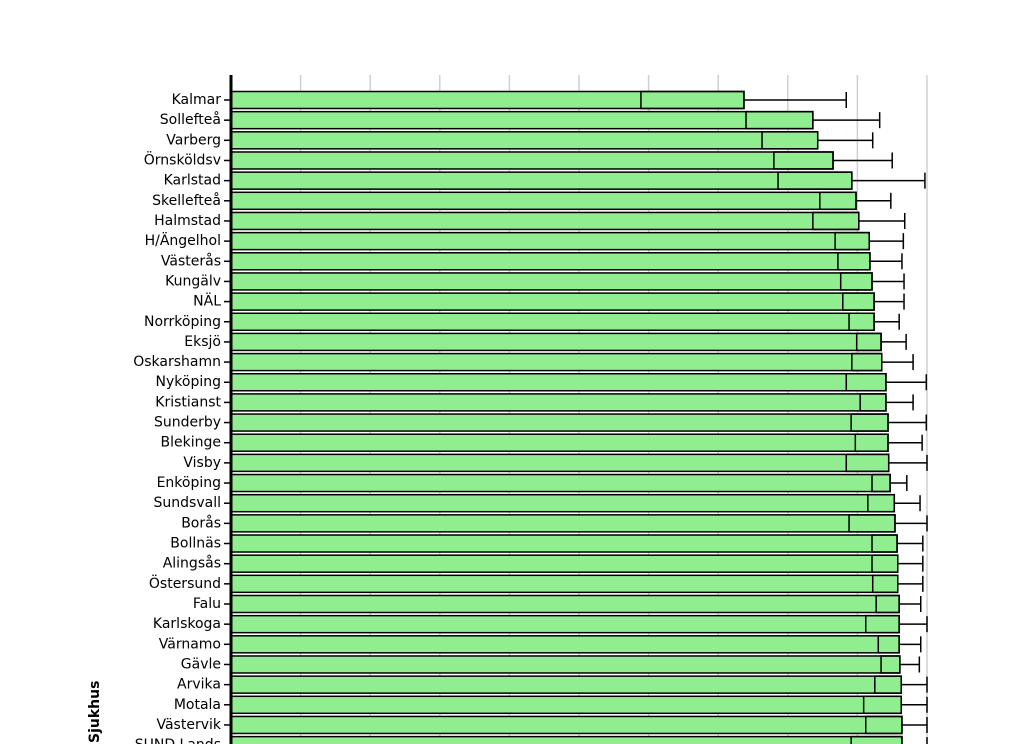 The image size is (1024, 744). What do you see at coordinates (190, 644) in the screenshot?
I see `y-tick-label: Värnamo` at bounding box center [190, 644].